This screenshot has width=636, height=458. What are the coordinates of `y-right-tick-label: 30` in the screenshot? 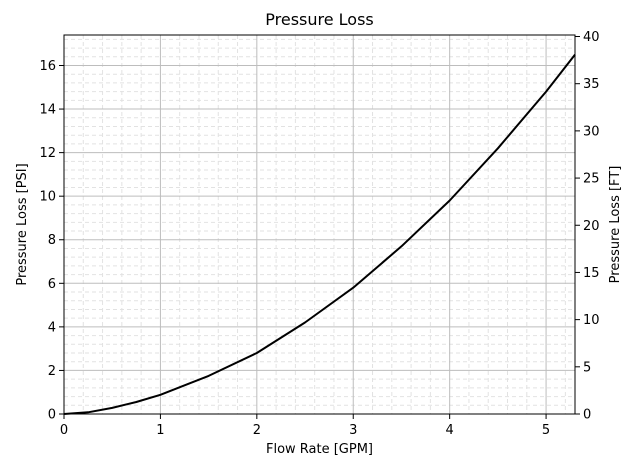 It's located at (591, 131).